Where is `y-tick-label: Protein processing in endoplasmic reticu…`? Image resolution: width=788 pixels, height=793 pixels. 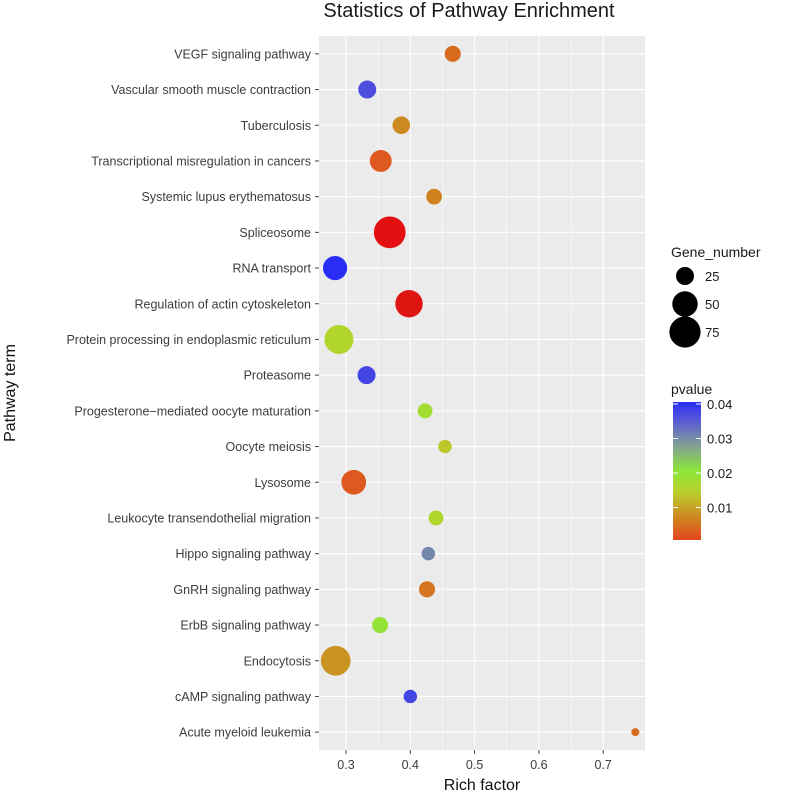 y-tick-label: Protein processing in endoplasmic reticu… is located at coordinates (188, 340).